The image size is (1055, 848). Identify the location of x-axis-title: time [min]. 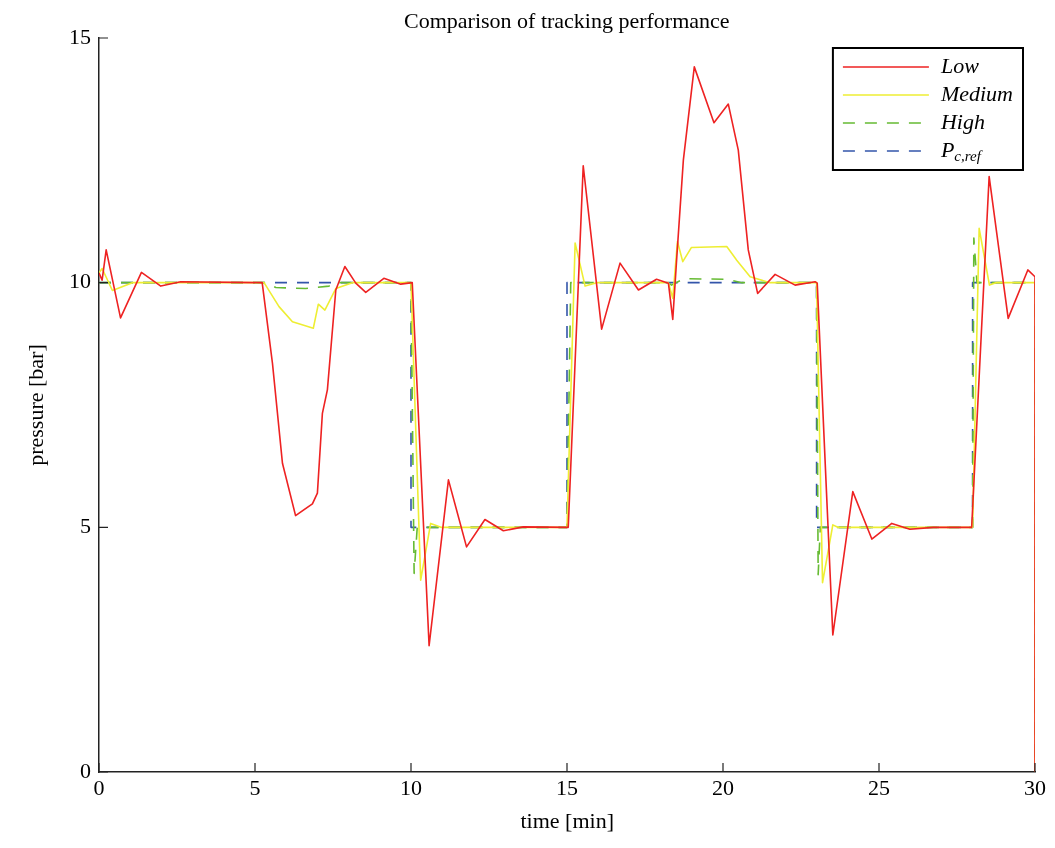
(567, 821).